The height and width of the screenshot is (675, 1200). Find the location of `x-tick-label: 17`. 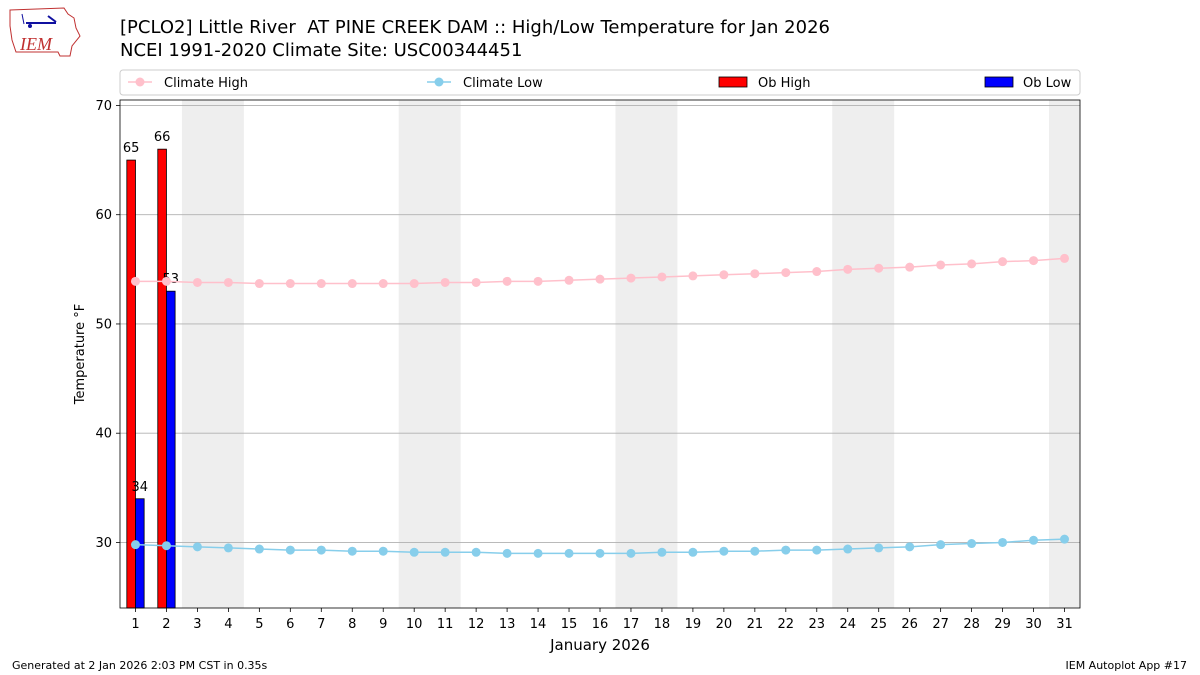

x-tick-label: 17 is located at coordinates (631, 624).